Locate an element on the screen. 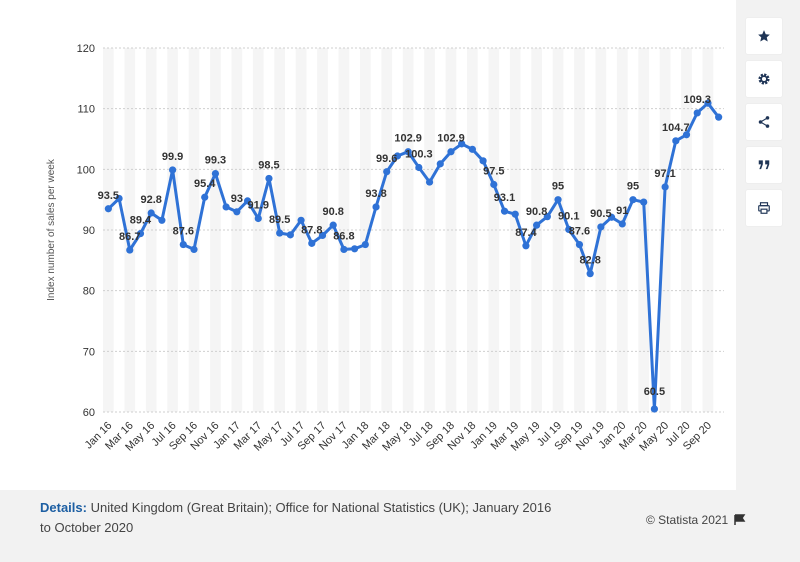 Image resolution: width=800 pixels, height=562 pixels. y-tick-label: 70 is located at coordinates (89, 352).